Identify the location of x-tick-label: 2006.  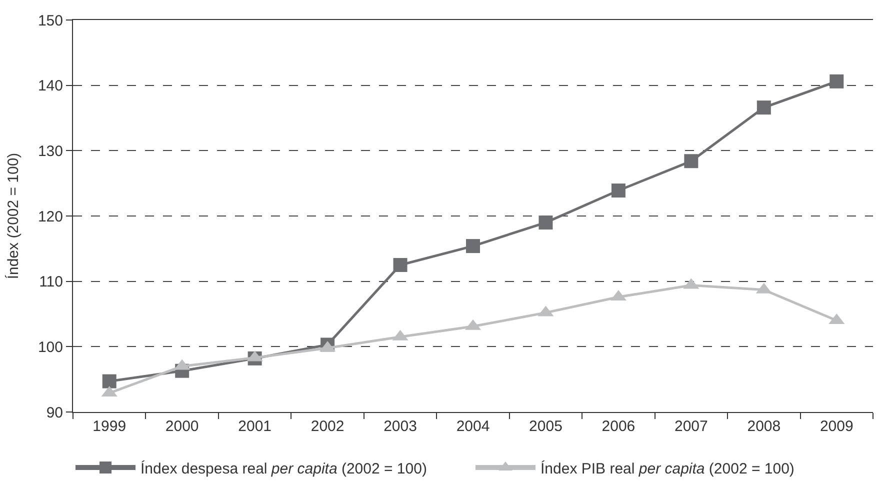
(619, 426).